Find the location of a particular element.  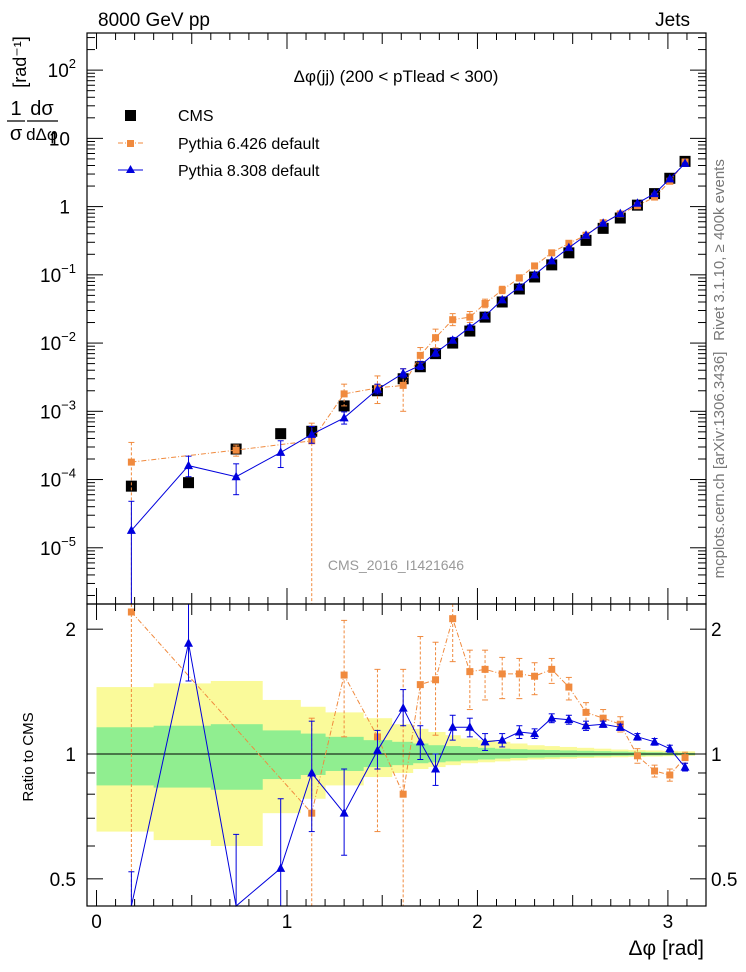

header-left: 8000 GeV pp is located at coordinates (154, 20).